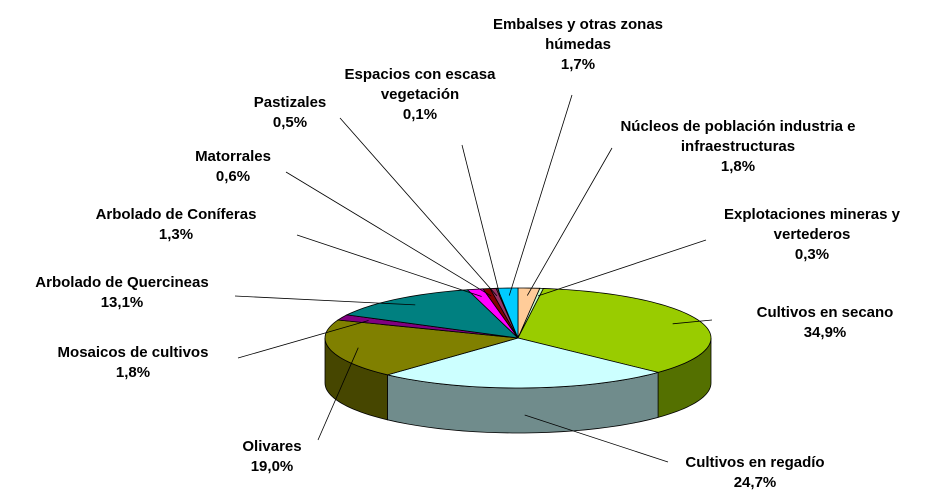  Describe the element at coordinates (176, 214) in the screenshot. I see `category-label: Arbolado de Coníferas` at that location.